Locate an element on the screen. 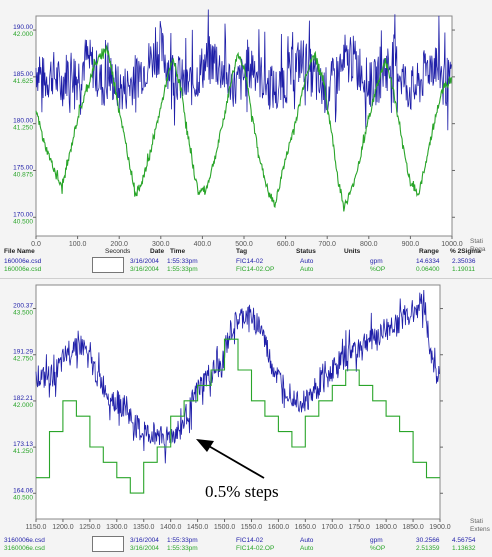 The width and height of the screenshot is (492, 557). x-tick-label: 900.0 is located at coordinates (411, 244).